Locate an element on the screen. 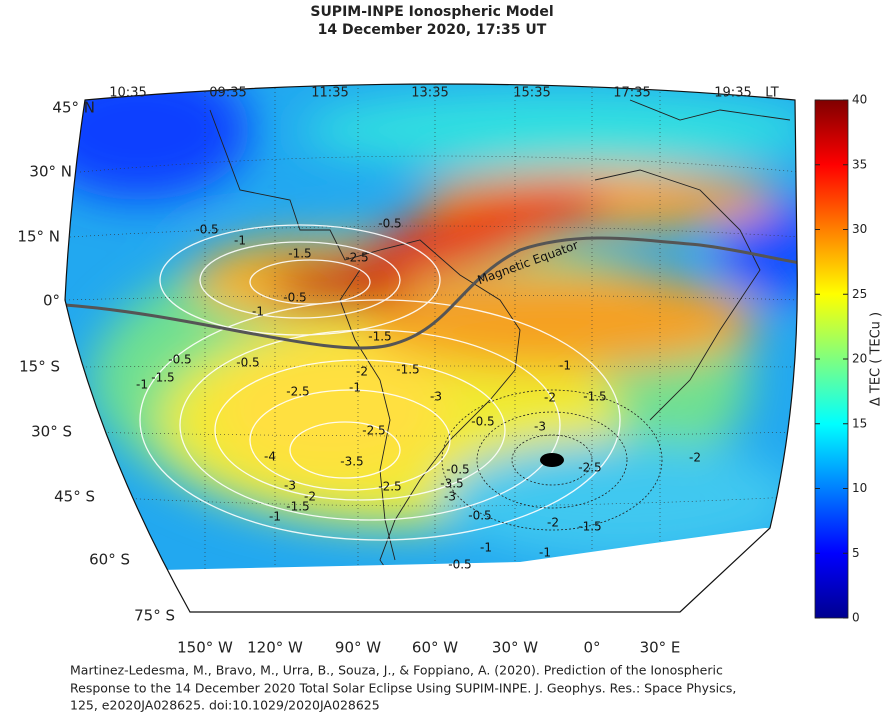  colorbar-tick-label: 40 is located at coordinates (859, 100).